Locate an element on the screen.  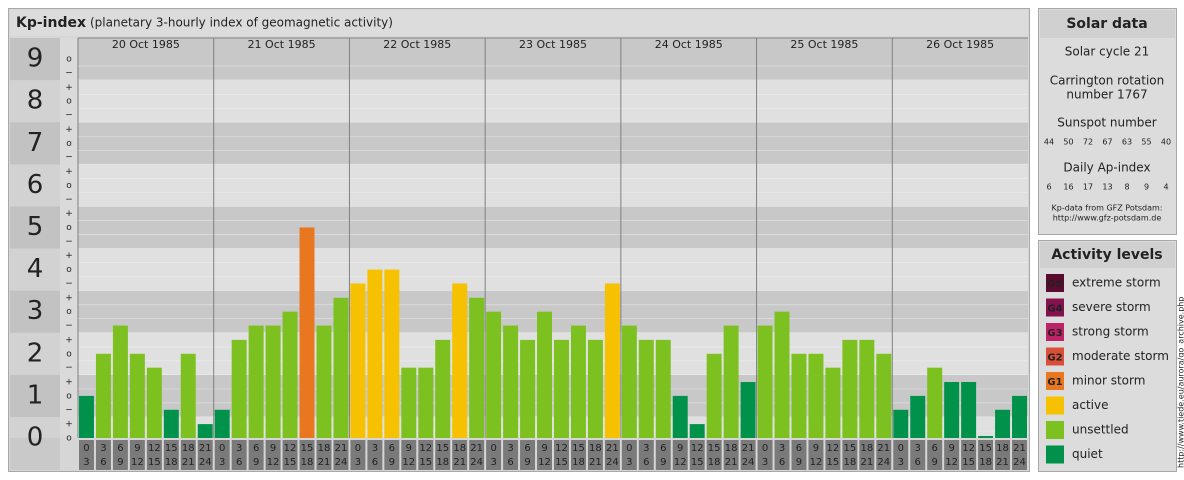
solar-cycle: Solar cycle 21 is located at coordinates (1107, 52).